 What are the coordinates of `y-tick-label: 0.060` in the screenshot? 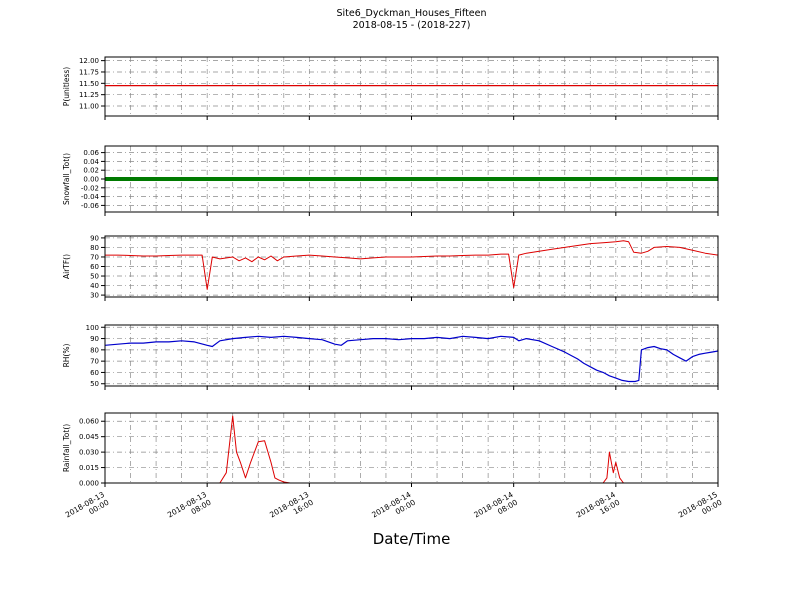 It's located at (89, 422).